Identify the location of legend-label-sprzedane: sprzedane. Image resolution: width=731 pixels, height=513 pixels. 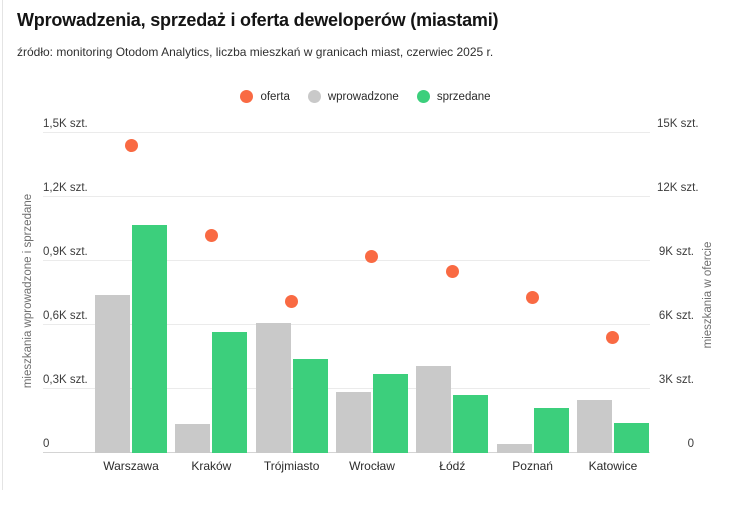
(463, 96).